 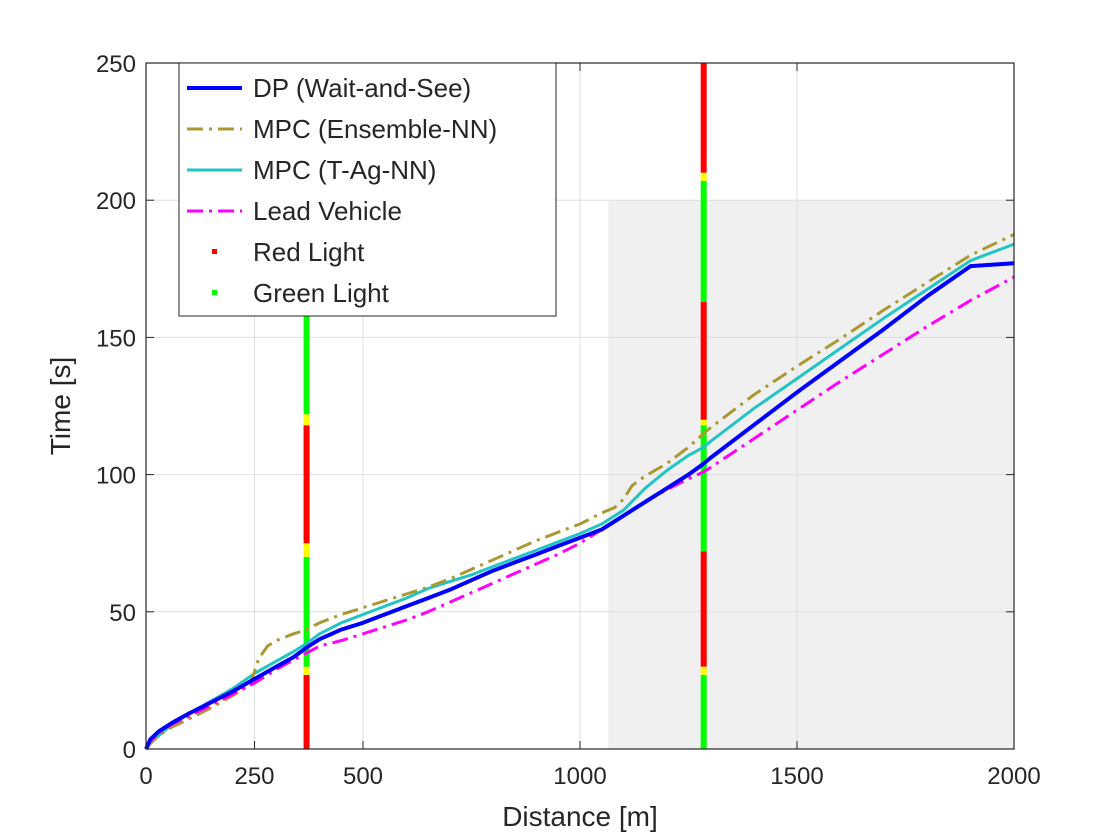 What do you see at coordinates (309, 252) in the screenshot?
I see `legend-label: Red Light` at bounding box center [309, 252].